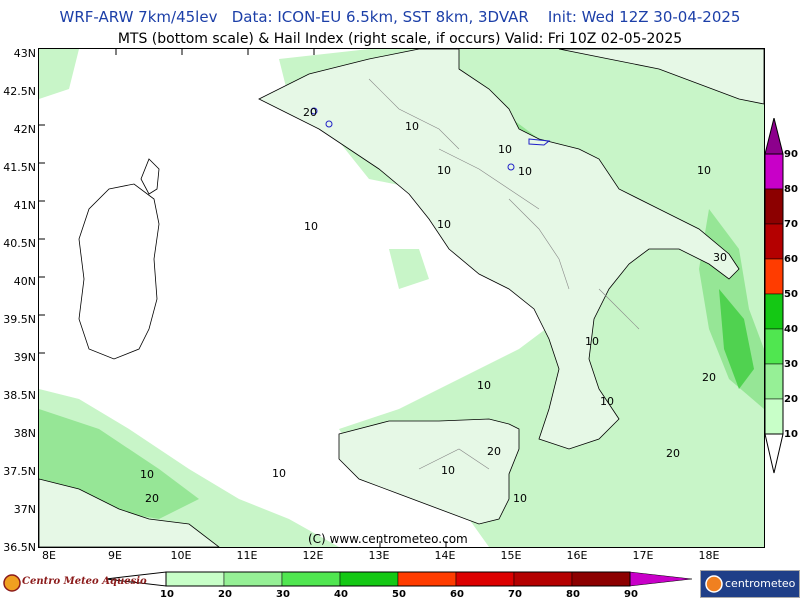 The height and width of the screenshot is (600, 800). I want to click on lon-label: 9E, so click(115, 555).